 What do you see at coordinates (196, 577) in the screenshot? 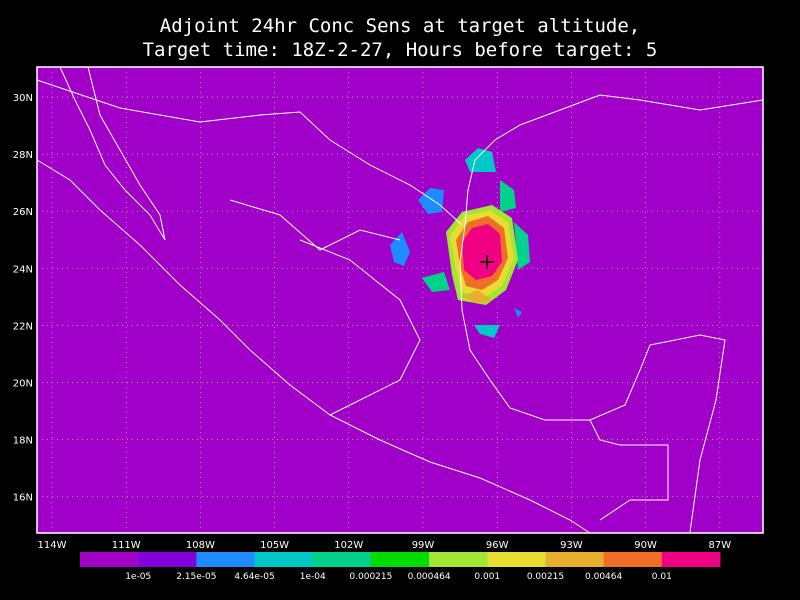
I see `colorbar-label: 2.15e-05` at bounding box center [196, 577].